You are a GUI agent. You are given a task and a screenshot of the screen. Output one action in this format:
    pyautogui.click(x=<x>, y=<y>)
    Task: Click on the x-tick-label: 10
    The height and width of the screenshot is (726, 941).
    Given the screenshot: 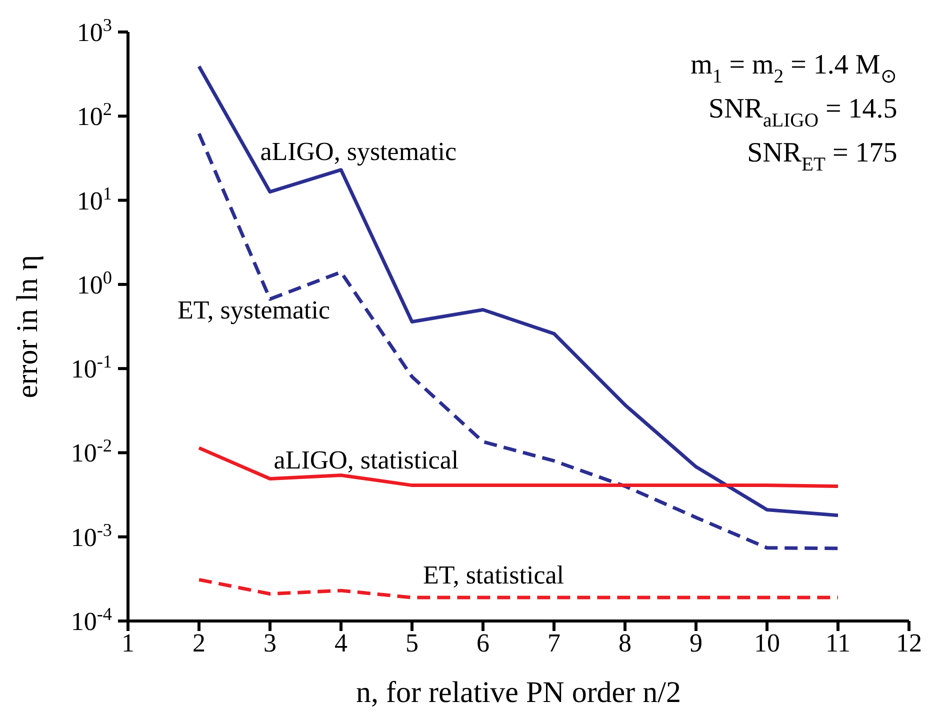 What is the action you would take?
    pyautogui.click(x=767, y=643)
    